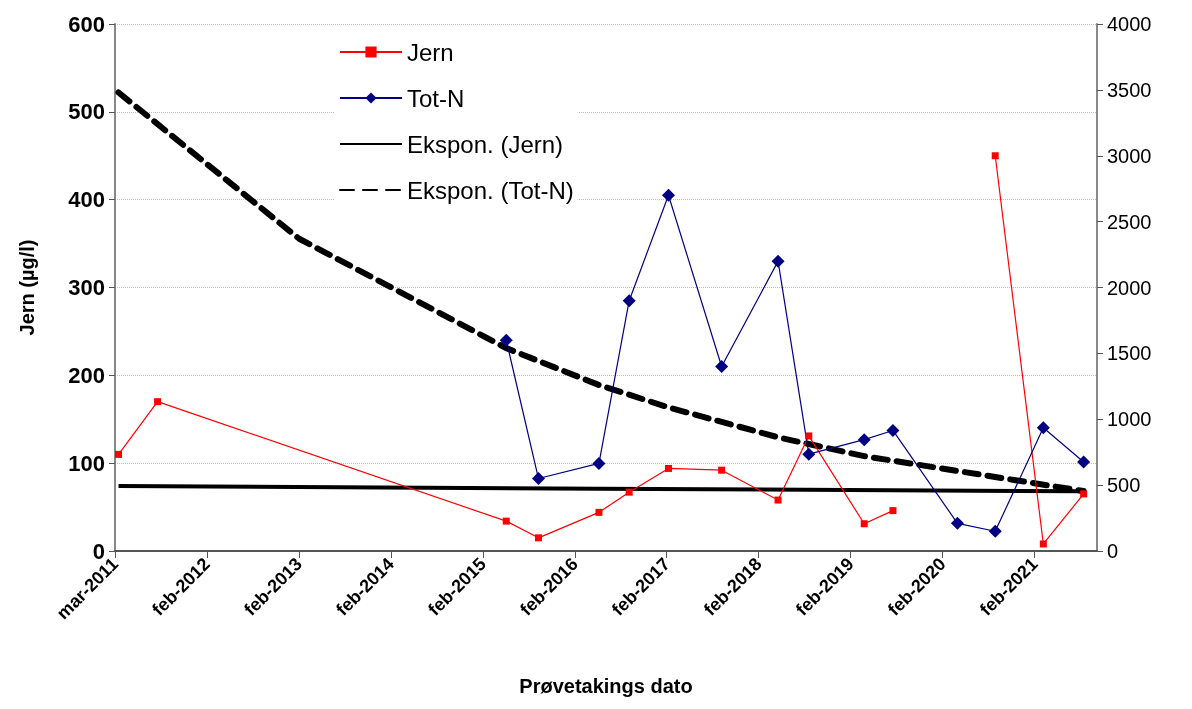 The width and height of the screenshot is (1192, 709). Describe the element at coordinates (430, 52) in the screenshot. I see `legend-label: Jern` at that location.